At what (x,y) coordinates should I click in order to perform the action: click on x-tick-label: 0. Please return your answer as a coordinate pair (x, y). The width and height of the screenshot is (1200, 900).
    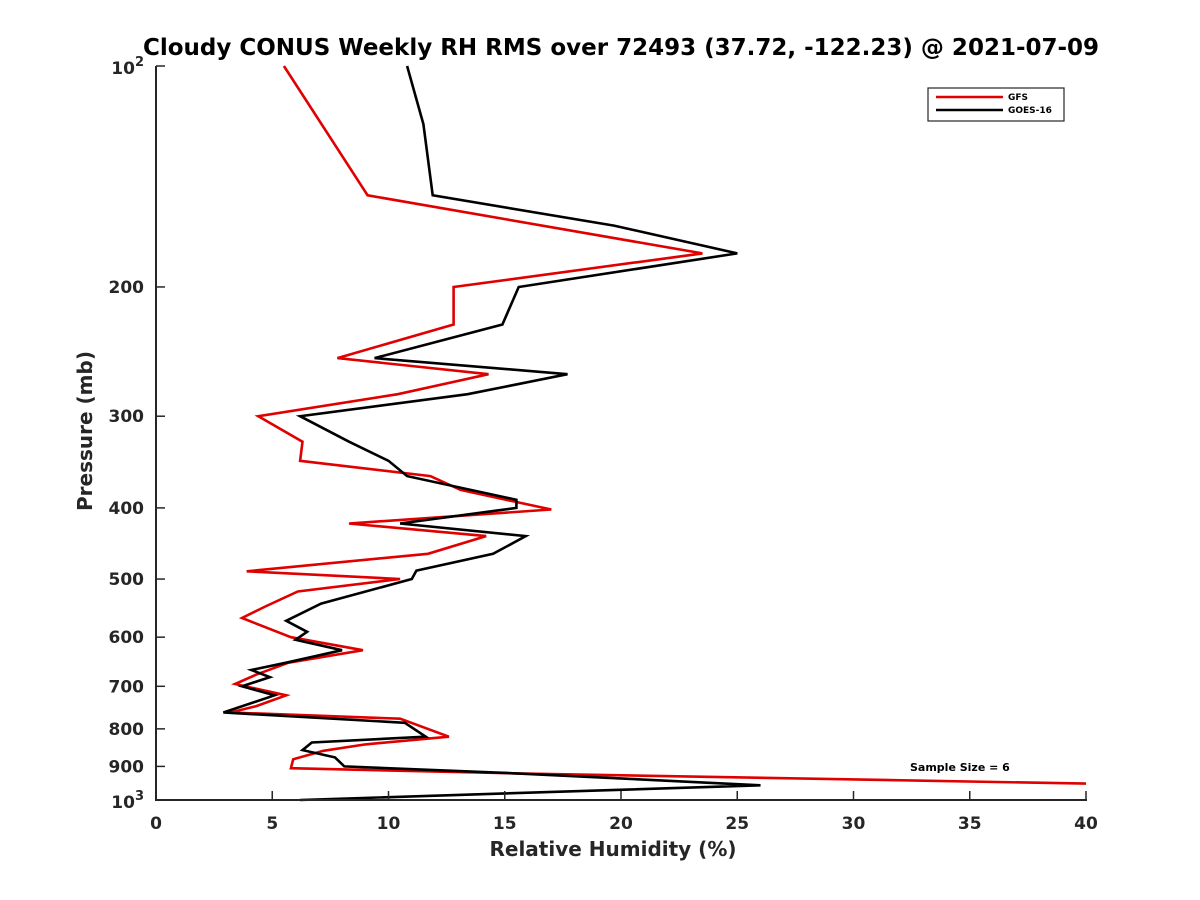
    Looking at the image, I should click on (156, 824).